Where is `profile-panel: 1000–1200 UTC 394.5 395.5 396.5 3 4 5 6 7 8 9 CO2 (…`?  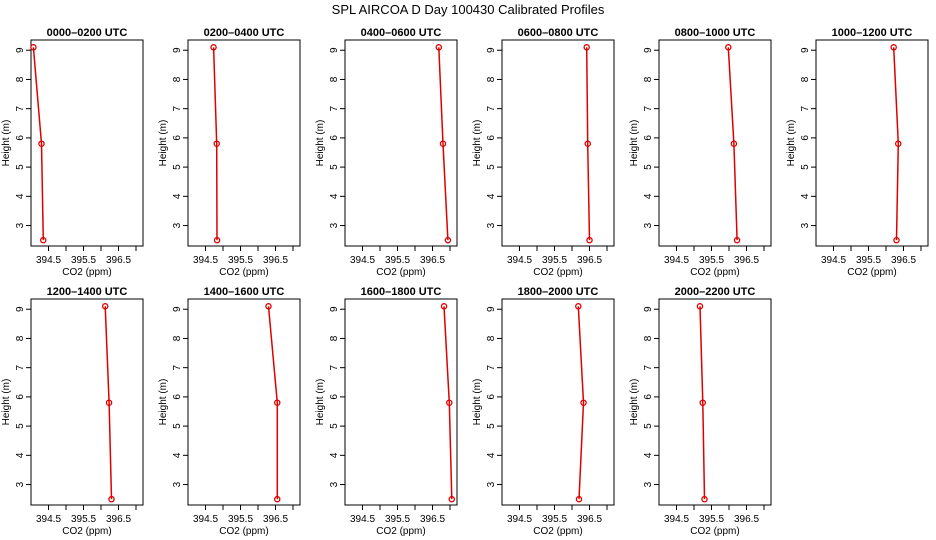 profile-panel: 1000–1200 UTC 394.5 395.5 396.5 3 4 5 6 7 8 9 CO2 (… is located at coordinates (857, 152).